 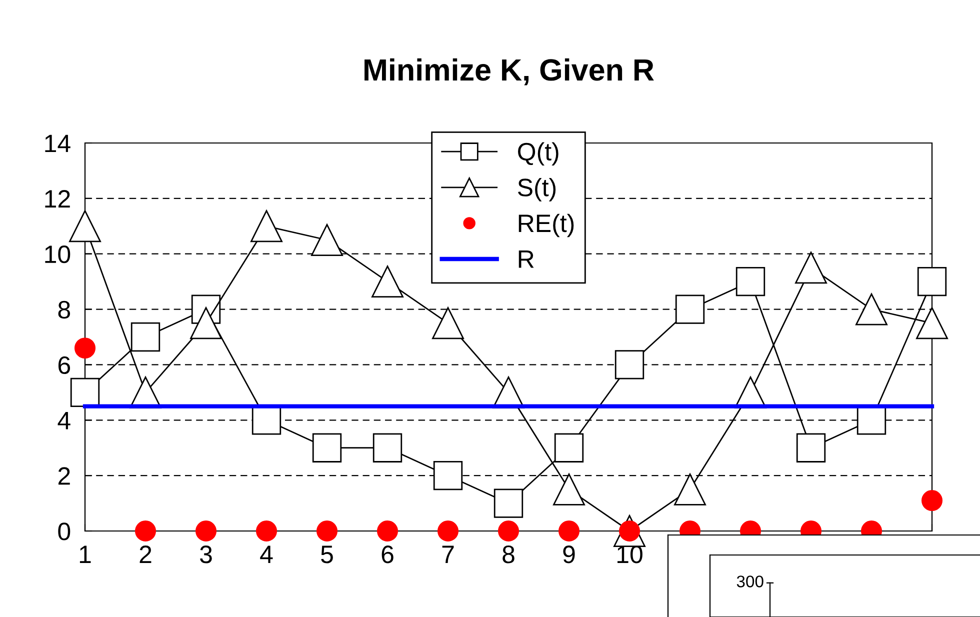 What do you see at coordinates (327, 555) in the screenshot?
I see `x-tick-label: 5` at bounding box center [327, 555].